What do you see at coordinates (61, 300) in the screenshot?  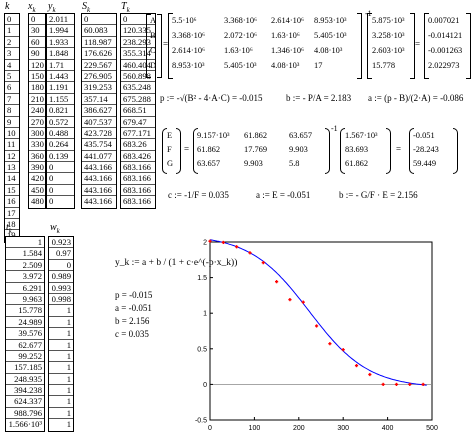 I see `w-cell: 0.998` at bounding box center [61, 300].